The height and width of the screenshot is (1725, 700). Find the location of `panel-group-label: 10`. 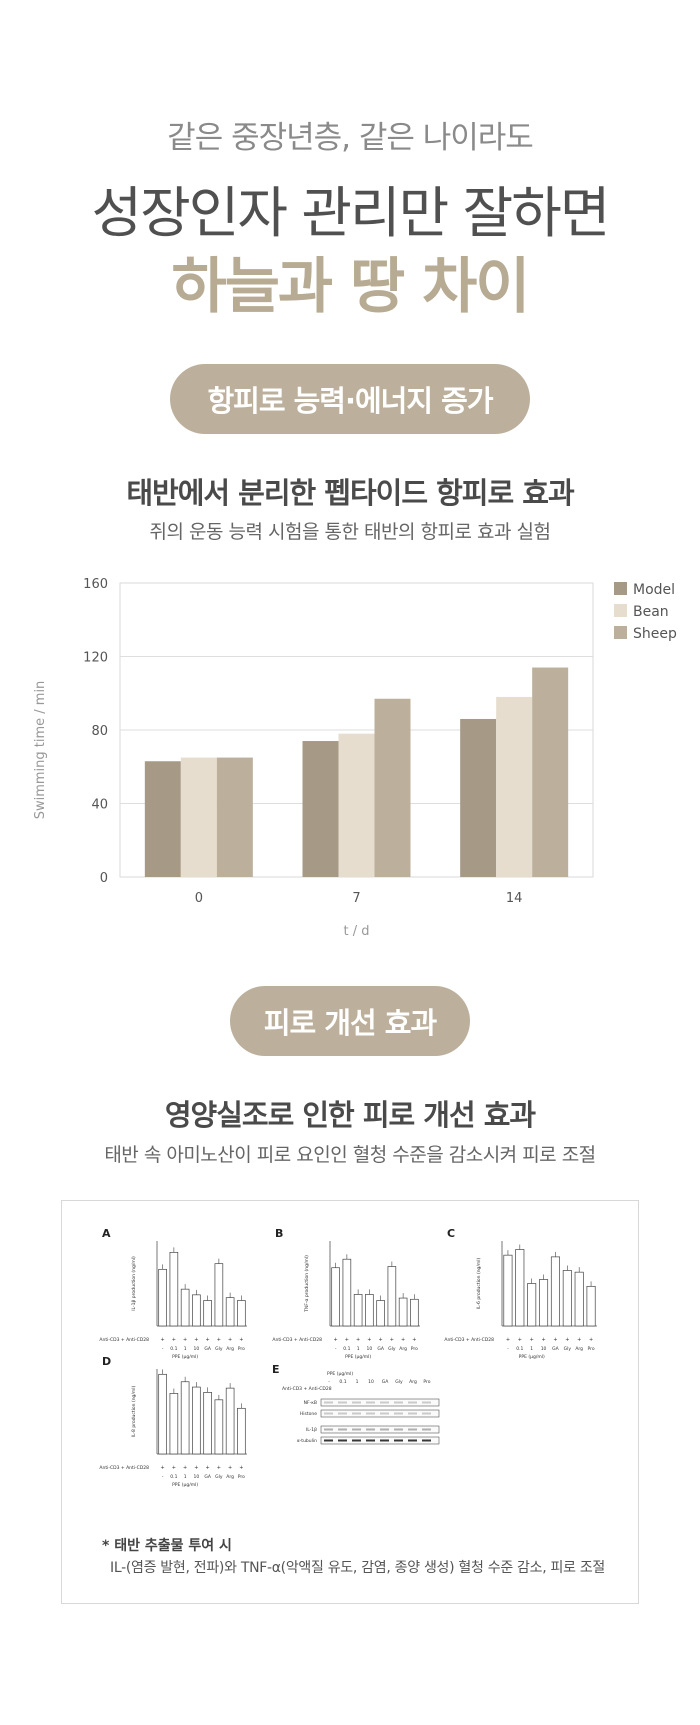

panel-group-label: 10 is located at coordinates (197, 1477).